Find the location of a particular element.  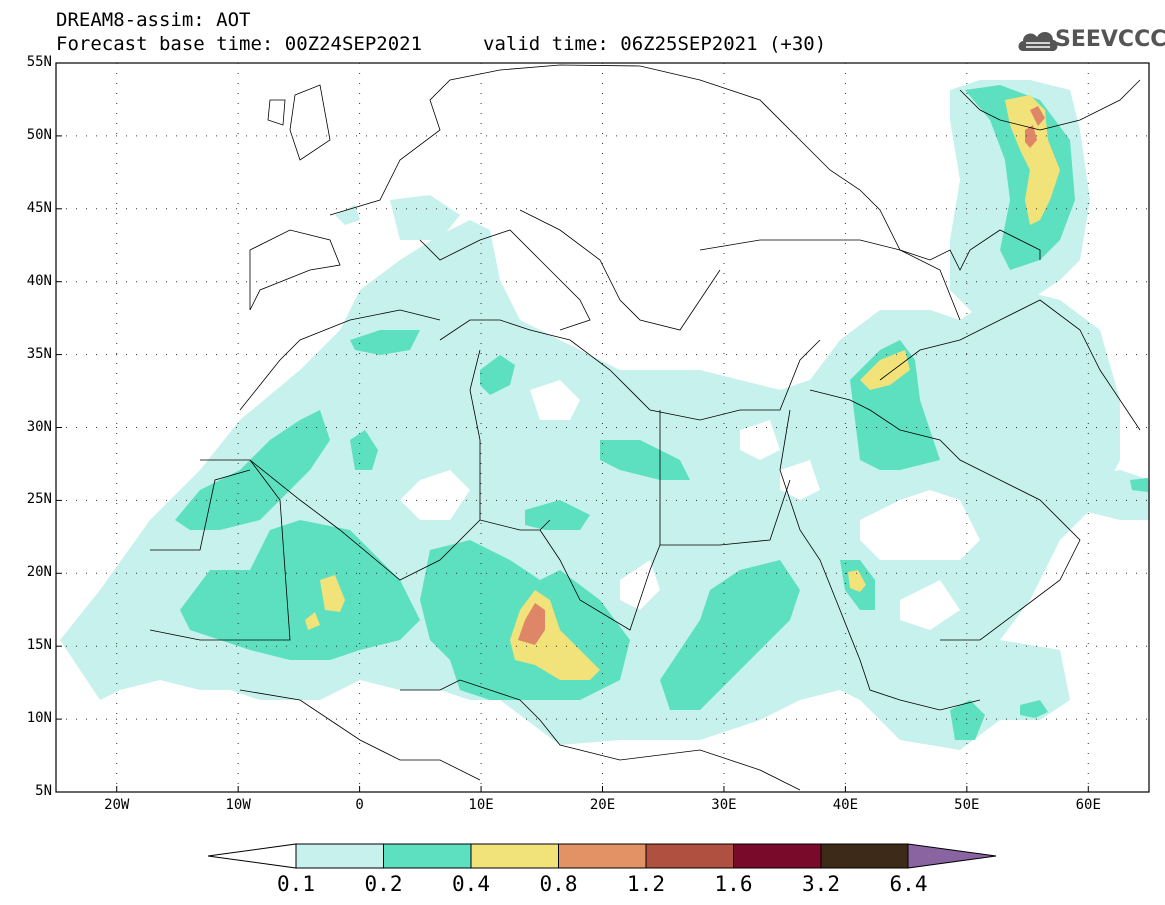

lat-label: 10N is located at coordinates (39, 718).